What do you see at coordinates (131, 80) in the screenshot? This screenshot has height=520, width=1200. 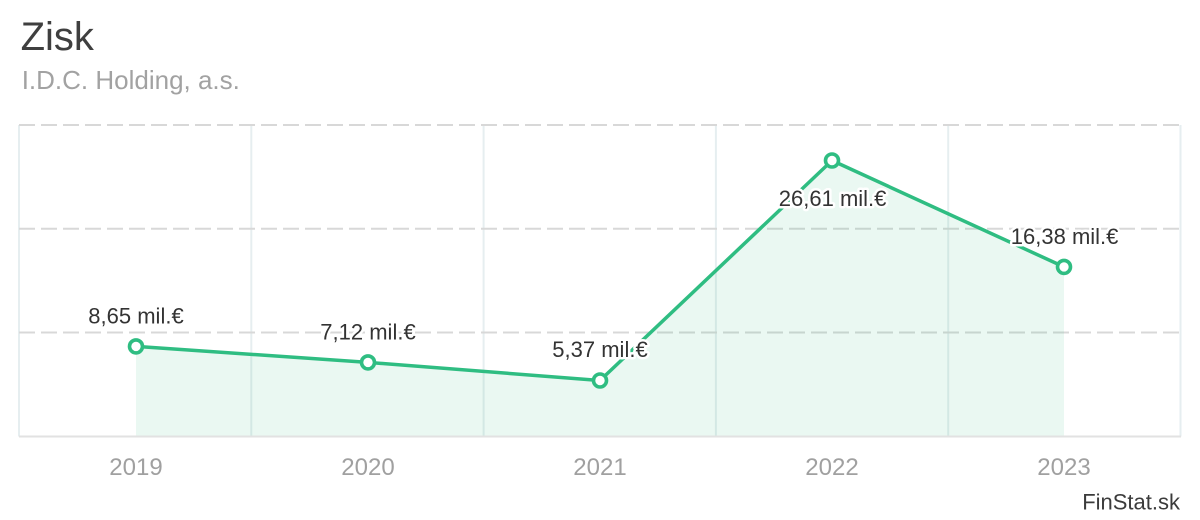 I see `svg-text: I.D.C. Holding, a.s.` at bounding box center [131, 80].